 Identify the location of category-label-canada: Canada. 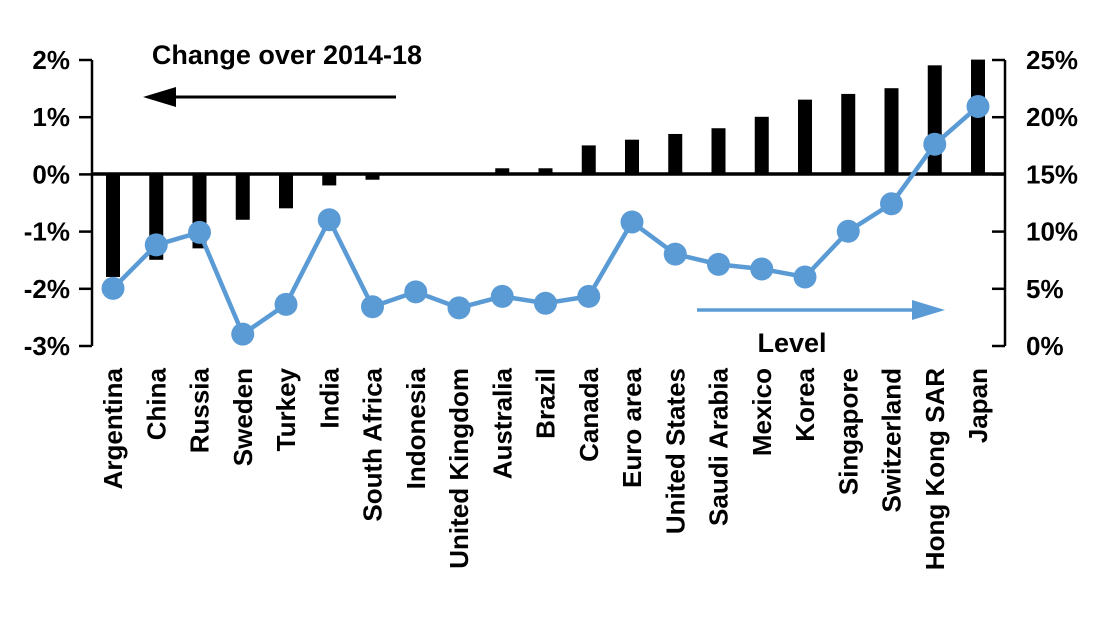
(589, 414).